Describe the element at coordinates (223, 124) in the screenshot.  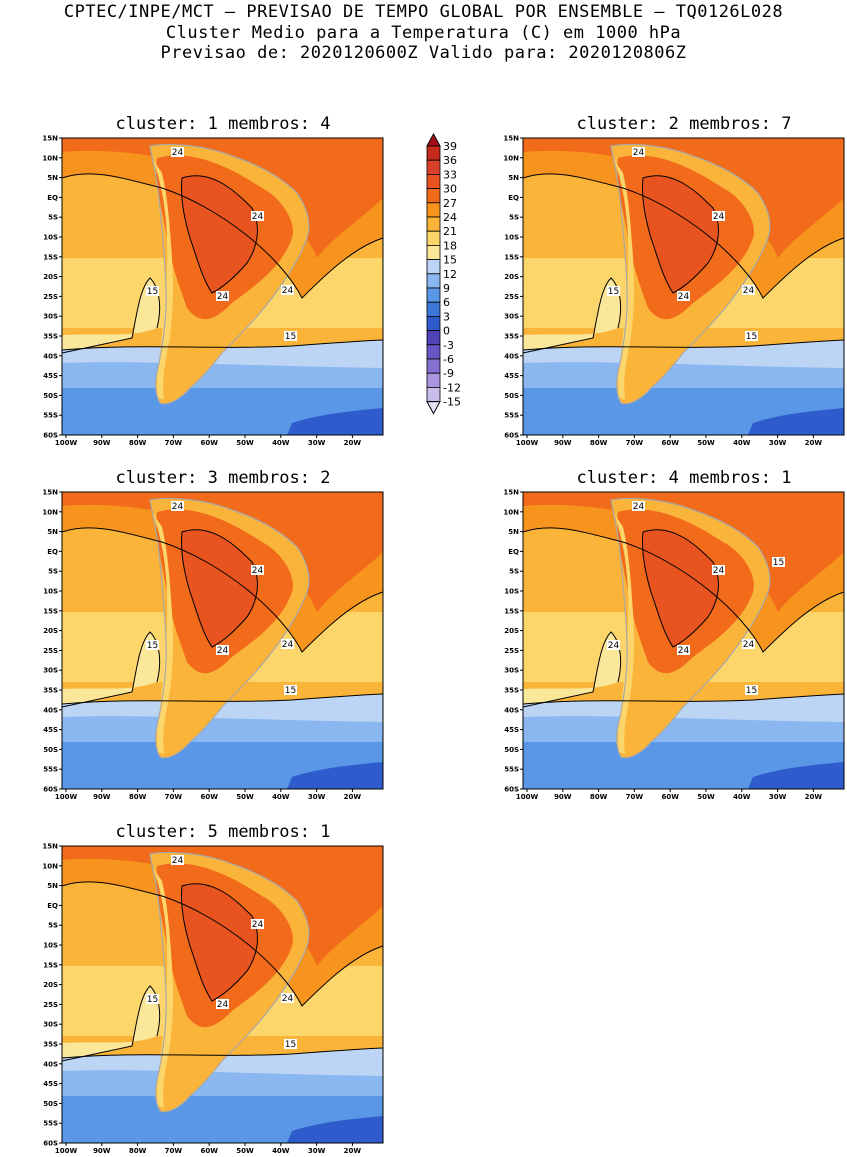
I see `panel-1-title: cluster: 1 membros: 4` at that location.